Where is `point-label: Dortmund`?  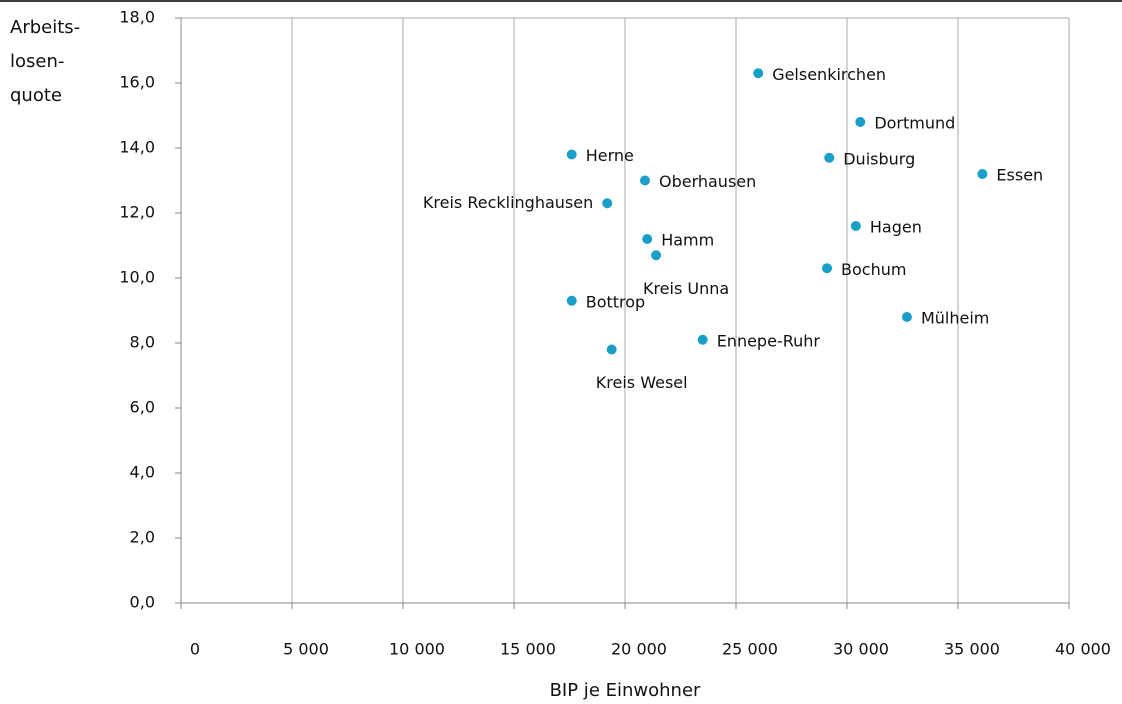
point-label: Dortmund is located at coordinates (914, 123).